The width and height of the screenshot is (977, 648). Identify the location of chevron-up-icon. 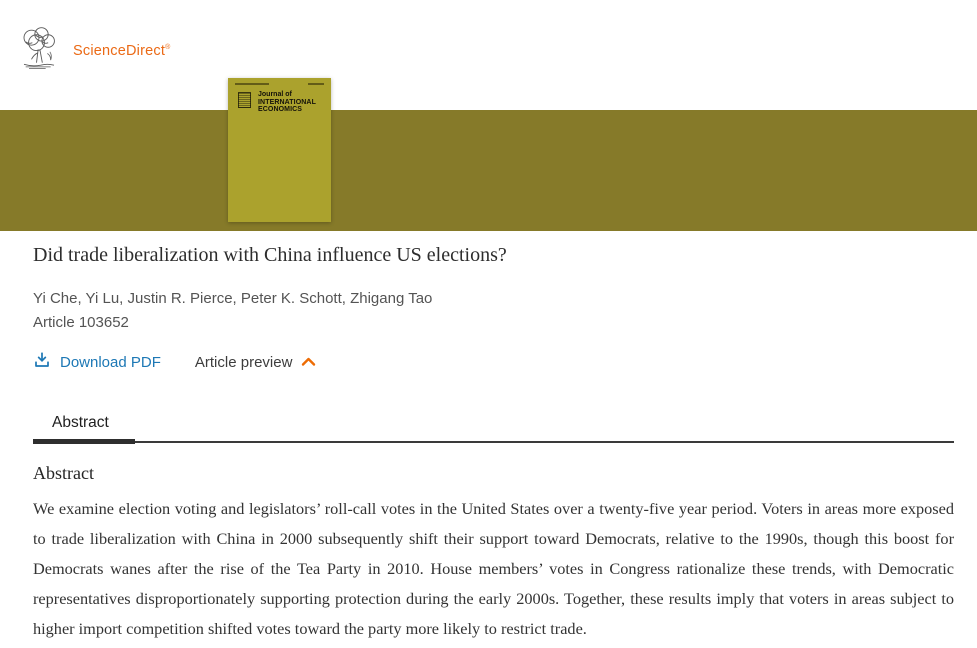
(304, 362).